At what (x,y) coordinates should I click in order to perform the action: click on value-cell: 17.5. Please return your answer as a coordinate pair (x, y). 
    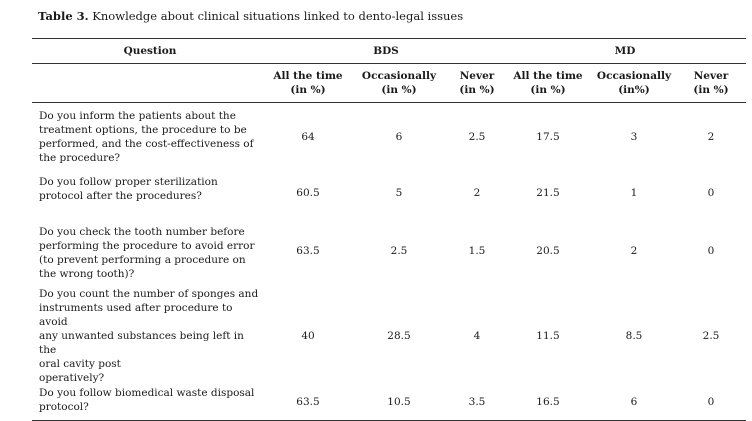
    Looking at the image, I should click on (548, 136).